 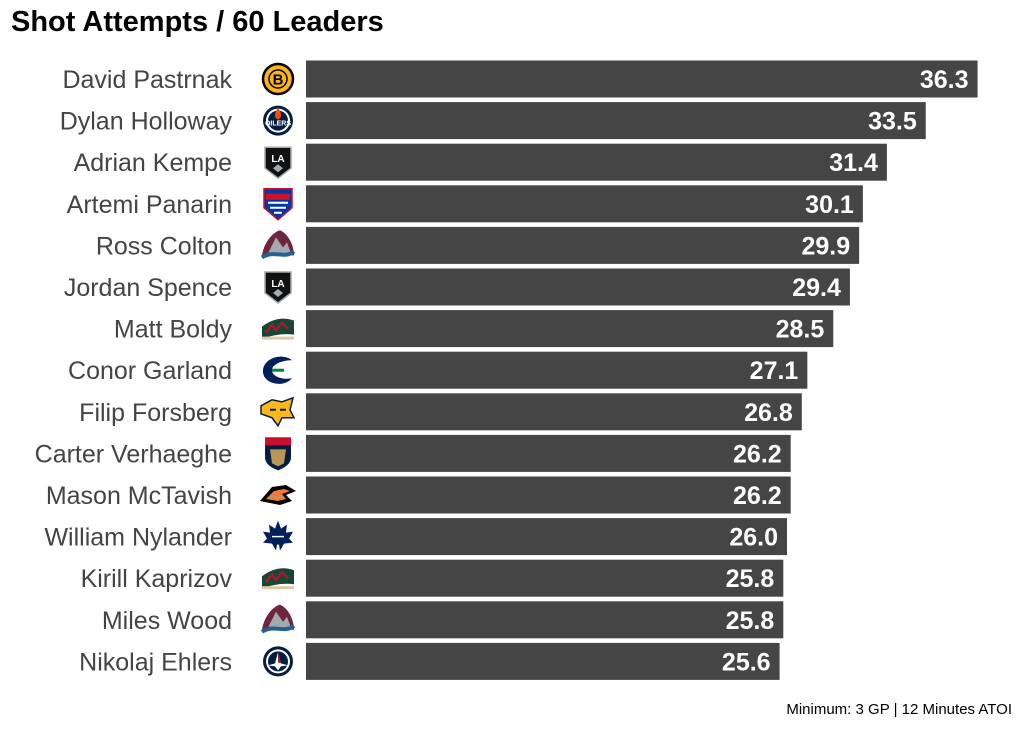 What do you see at coordinates (892, 122) in the screenshot?
I see `value-label: 33.5` at bounding box center [892, 122].